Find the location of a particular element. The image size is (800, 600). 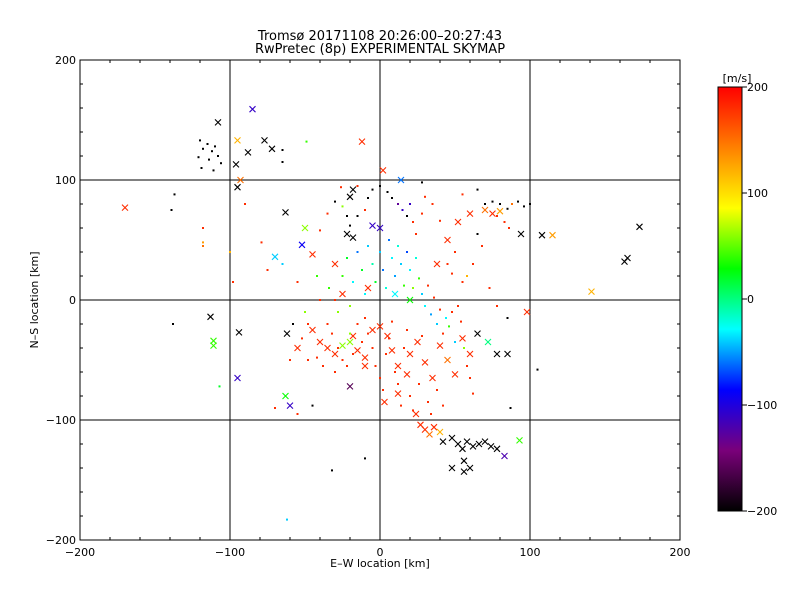

colorbar-ticks: 200 100 0 −100 −200 is located at coordinates (759, 299).